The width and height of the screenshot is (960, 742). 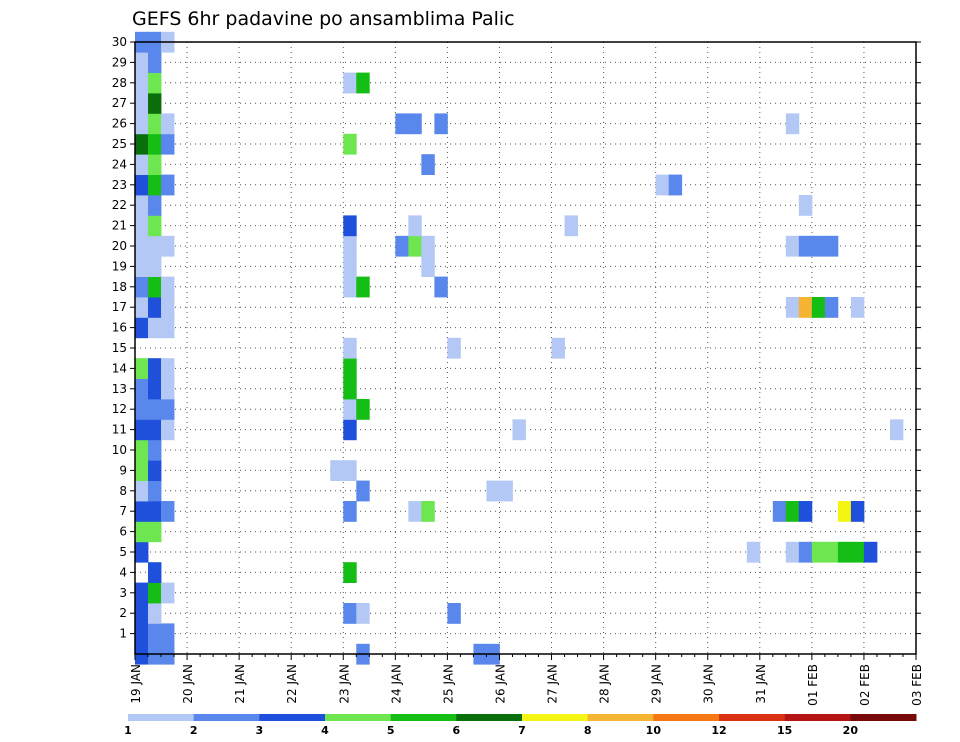 What do you see at coordinates (119, 103) in the screenshot?
I see `y-tick-label: 27` at bounding box center [119, 103].